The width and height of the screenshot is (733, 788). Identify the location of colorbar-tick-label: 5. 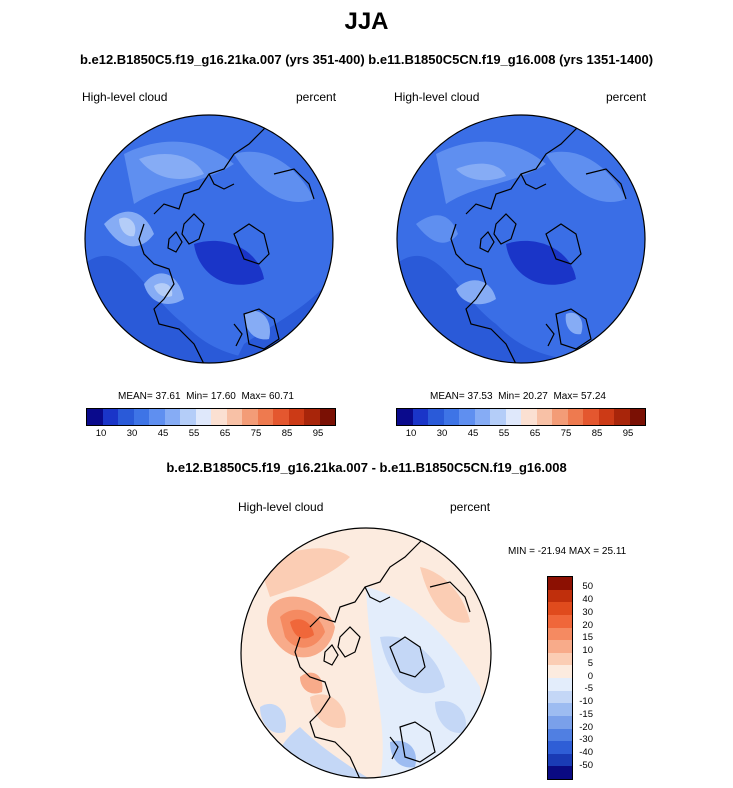
(590, 663).